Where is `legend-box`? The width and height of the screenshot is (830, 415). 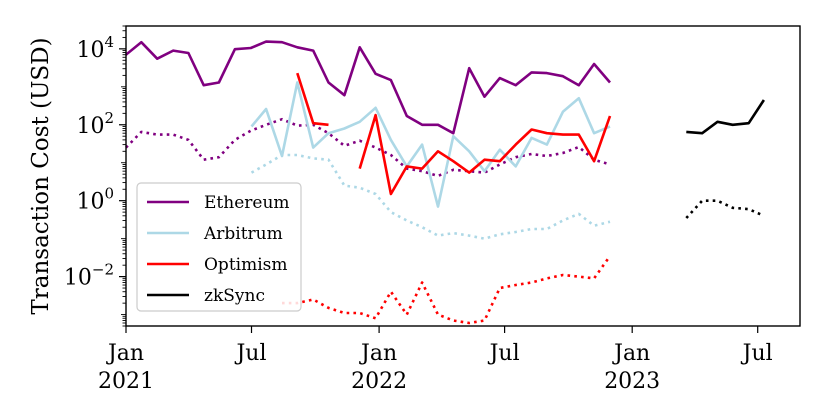
legend-box is located at coordinates (219, 247).